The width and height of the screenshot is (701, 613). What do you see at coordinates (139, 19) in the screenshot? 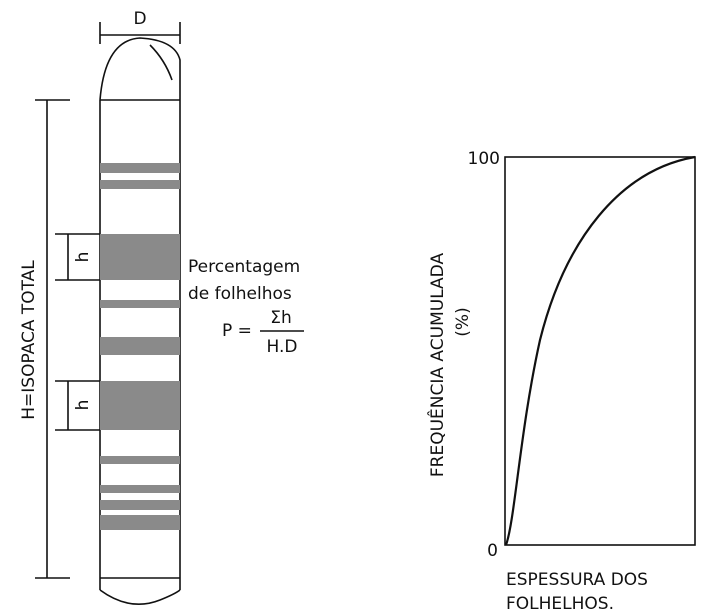
I see `diameter-label: D` at bounding box center [139, 19].